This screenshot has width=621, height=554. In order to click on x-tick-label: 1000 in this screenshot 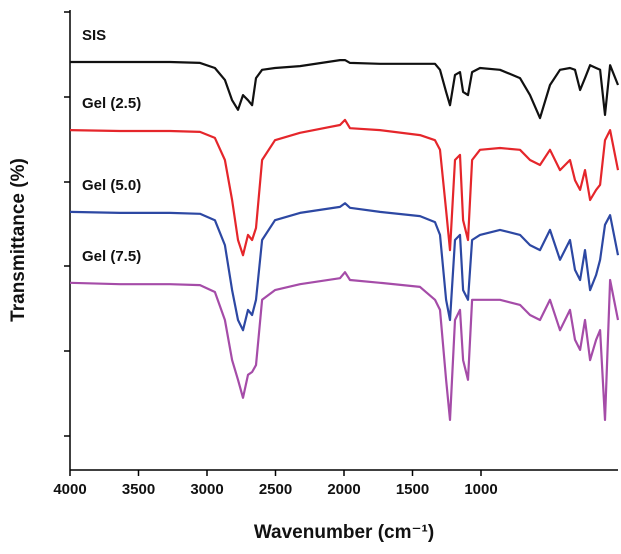, I will do `click(480, 489)`.